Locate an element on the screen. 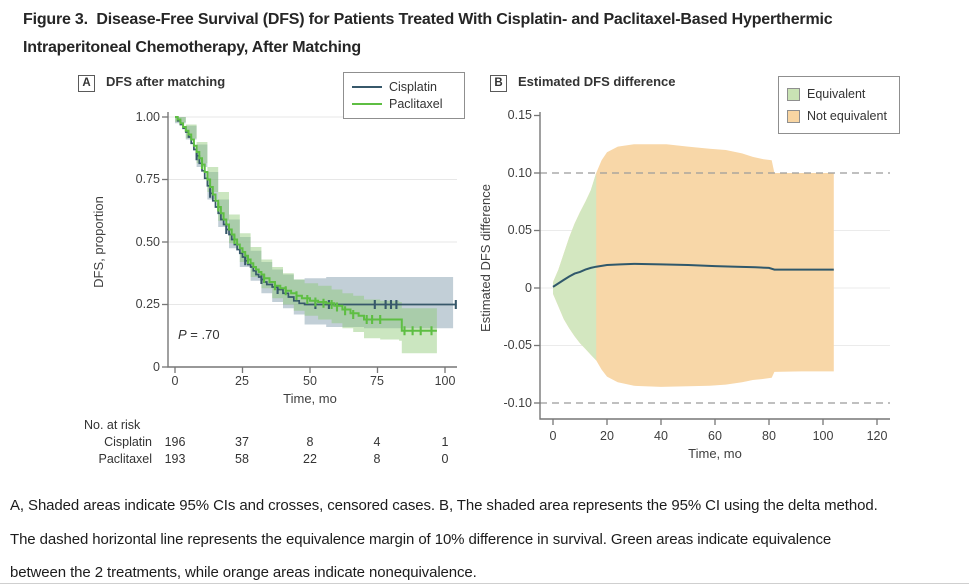 This screenshot has width=969, height=585. a-x-tick-0: 0 is located at coordinates (175, 381).